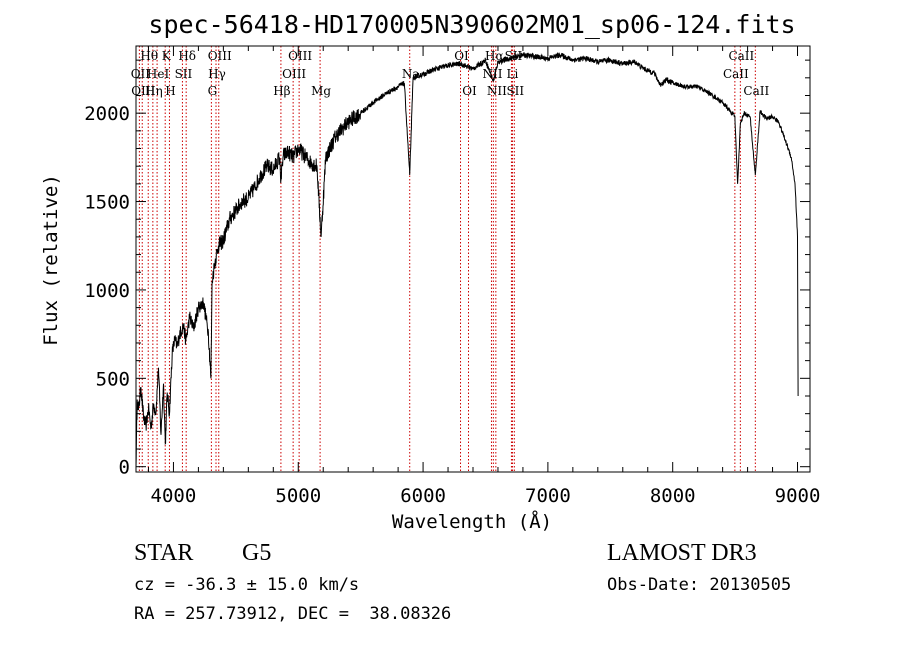  Describe the element at coordinates (494, 56) in the screenshot. I see `reference-line-label-20: Hα` at that location.